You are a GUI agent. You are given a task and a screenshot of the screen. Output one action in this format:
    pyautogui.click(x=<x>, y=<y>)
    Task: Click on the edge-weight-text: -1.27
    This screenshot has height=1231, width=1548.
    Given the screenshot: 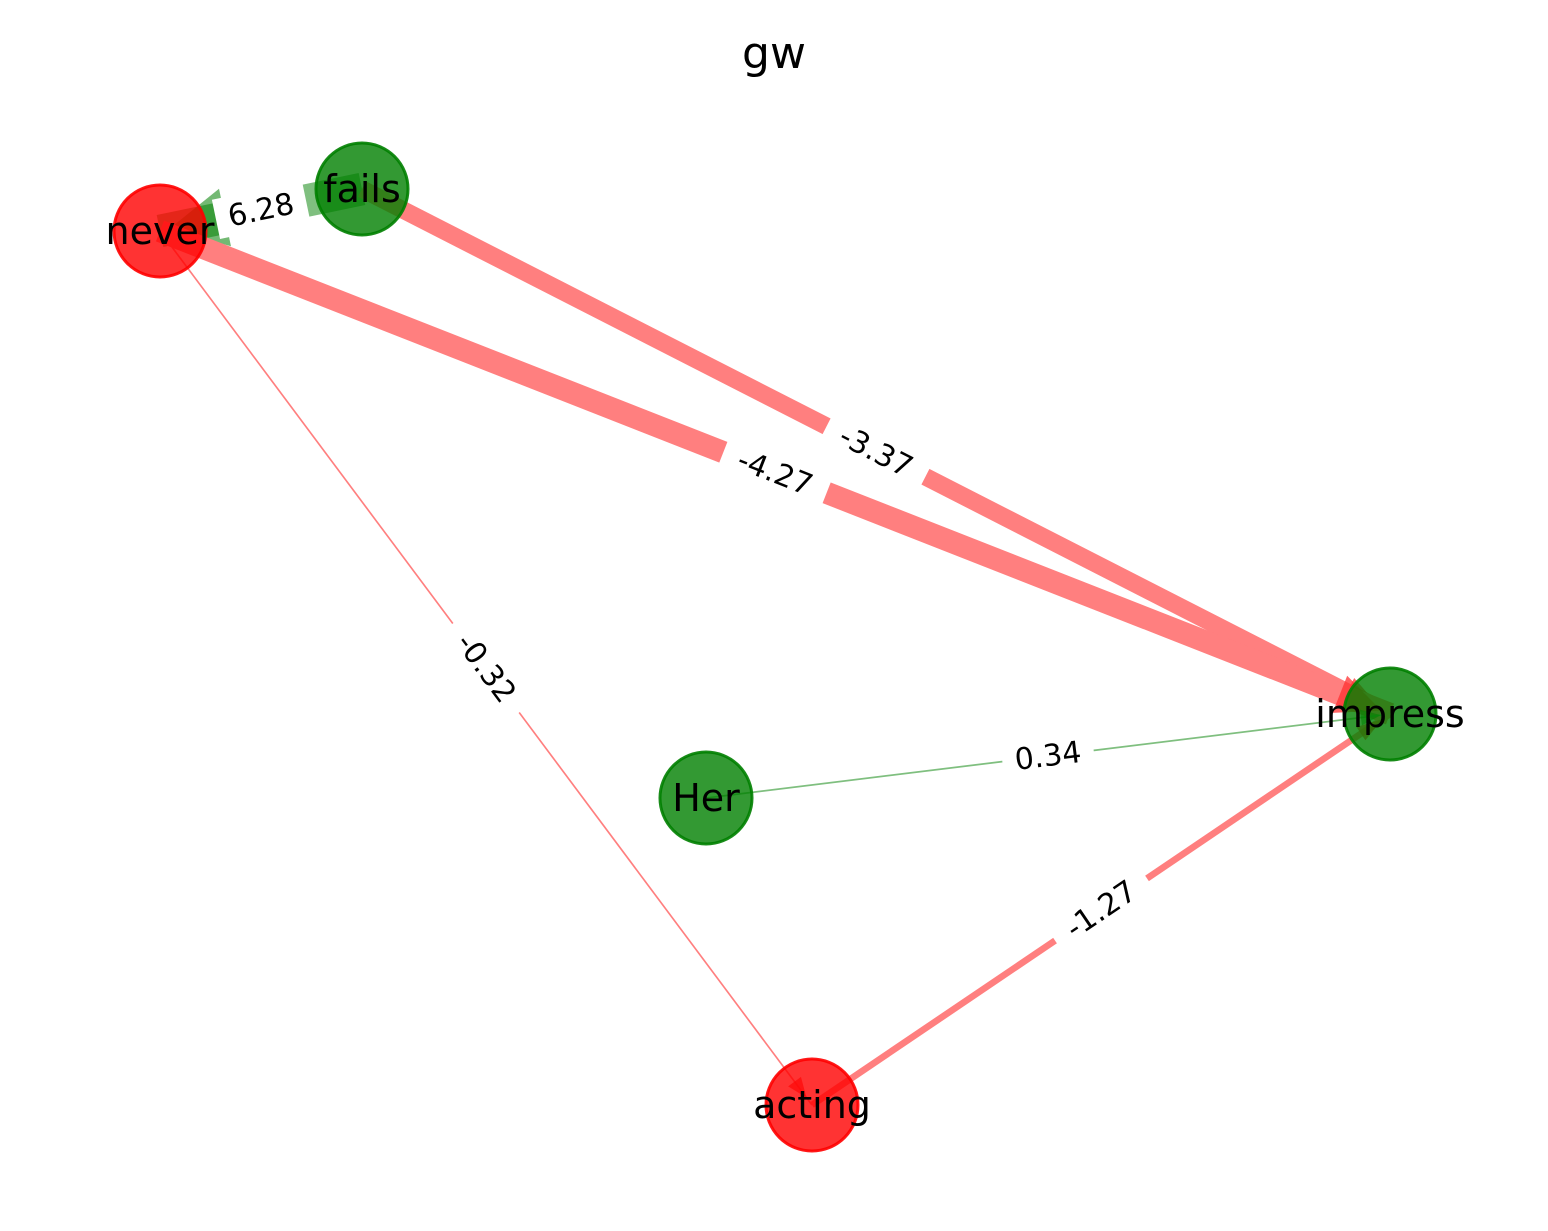 What is the action you would take?
    pyautogui.click(x=1101, y=910)
    